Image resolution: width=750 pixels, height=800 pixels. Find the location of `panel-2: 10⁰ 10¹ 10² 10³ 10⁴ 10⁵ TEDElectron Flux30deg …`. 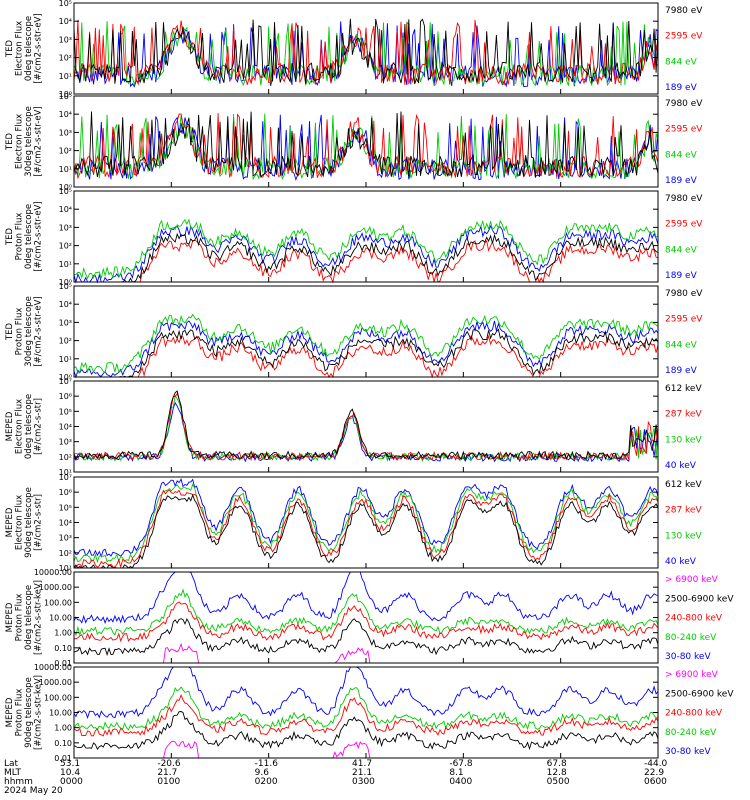

panel-2: 10⁰ 10¹ 10² 10³ 10⁴ 10⁵ TEDElectron Flux30deg … is located at coordinates (354, 142).